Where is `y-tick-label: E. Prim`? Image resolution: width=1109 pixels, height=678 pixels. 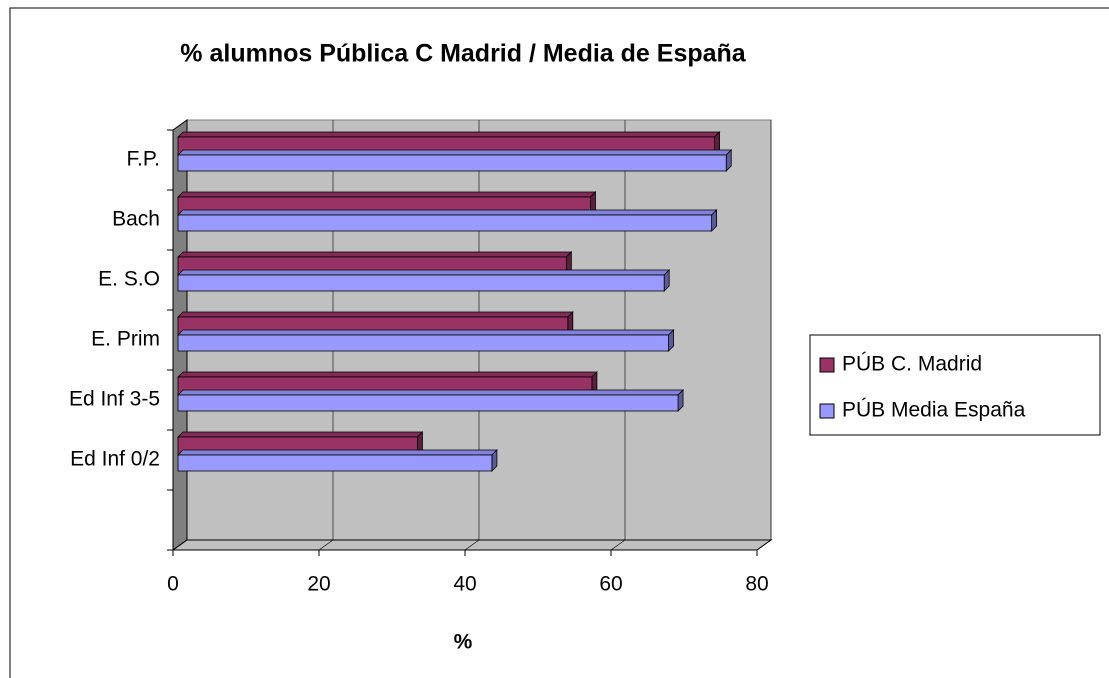 y-tick-label: E. Prim is located at coordinates (125, 339).